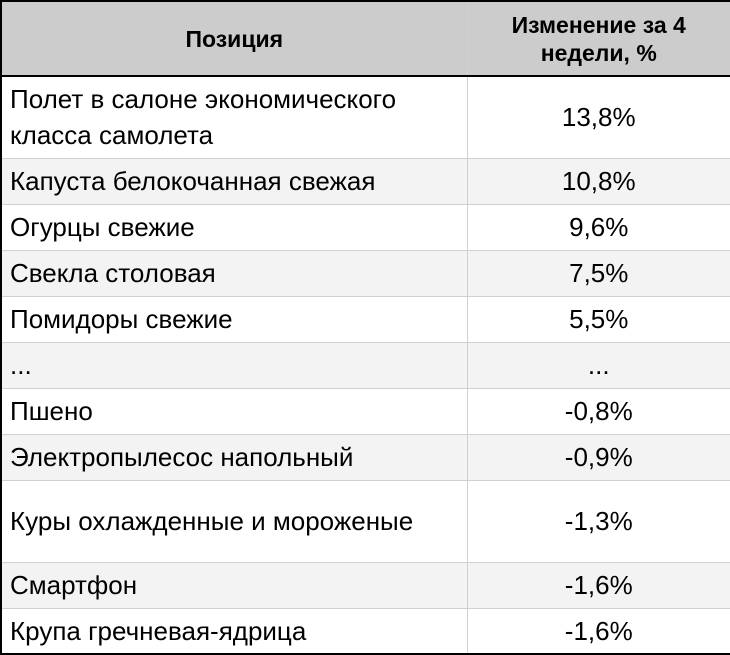 The width and height of the screenshot is (730, 655). I want to click on row-item-name: Электропылесос напольный, so click(234, 457).